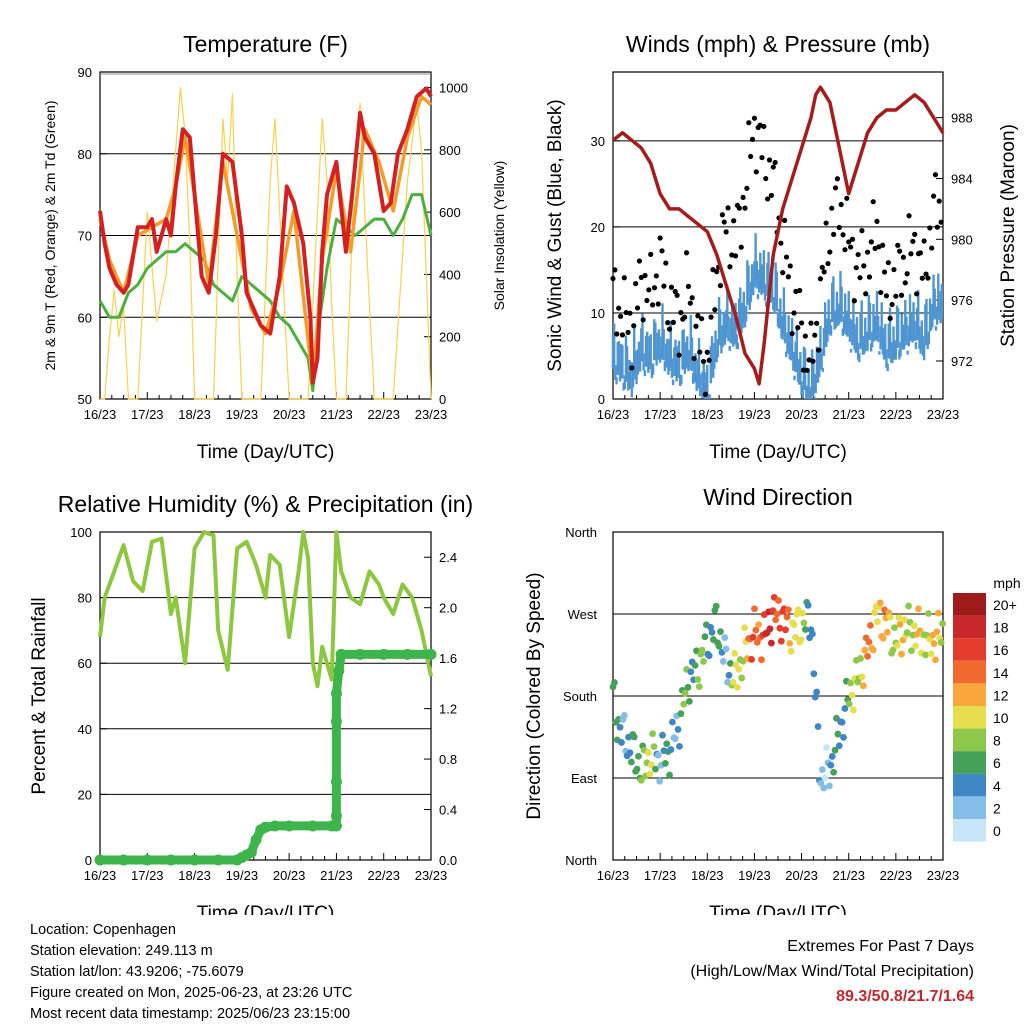 The height and width of the screenshot is (1025, 1024). Describe the element at coordinates (194, 414) in the screenshot. I see `panel-0-xtick-label: 18/23` at that location.